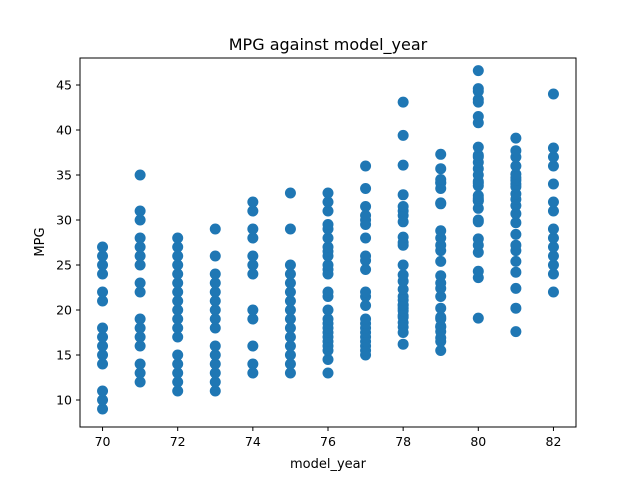 Image resolution: width=640 pixels, height=484 pixels. What do you see at coordinates (403, 441) in the screenshot?
I see `x-tick-label: 78` at bounding box center [403, 441].